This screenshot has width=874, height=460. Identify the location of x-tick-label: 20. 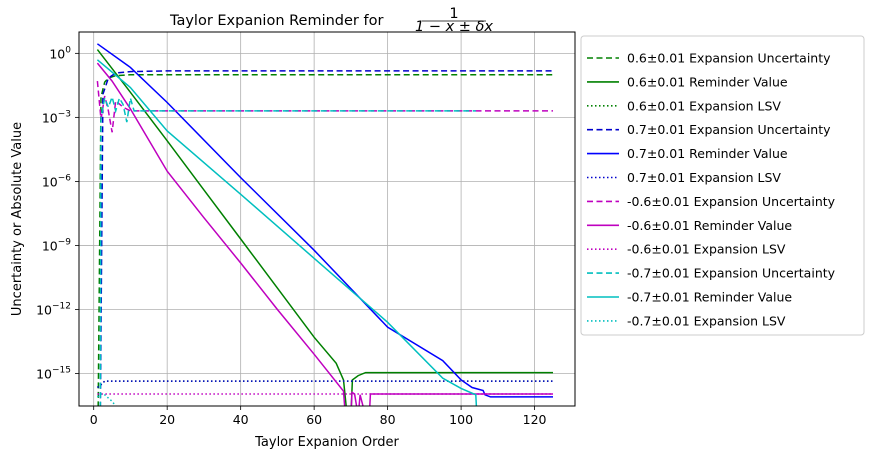
(167, 419).